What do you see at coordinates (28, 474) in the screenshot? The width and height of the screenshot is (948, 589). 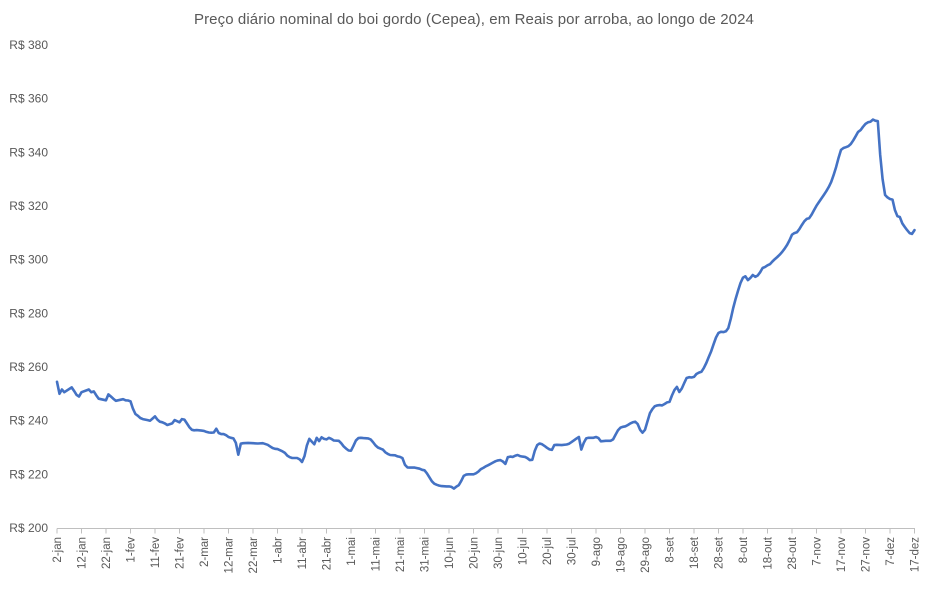 I see `y-axis-label: R$ 220` at bounding box center [28, 474].